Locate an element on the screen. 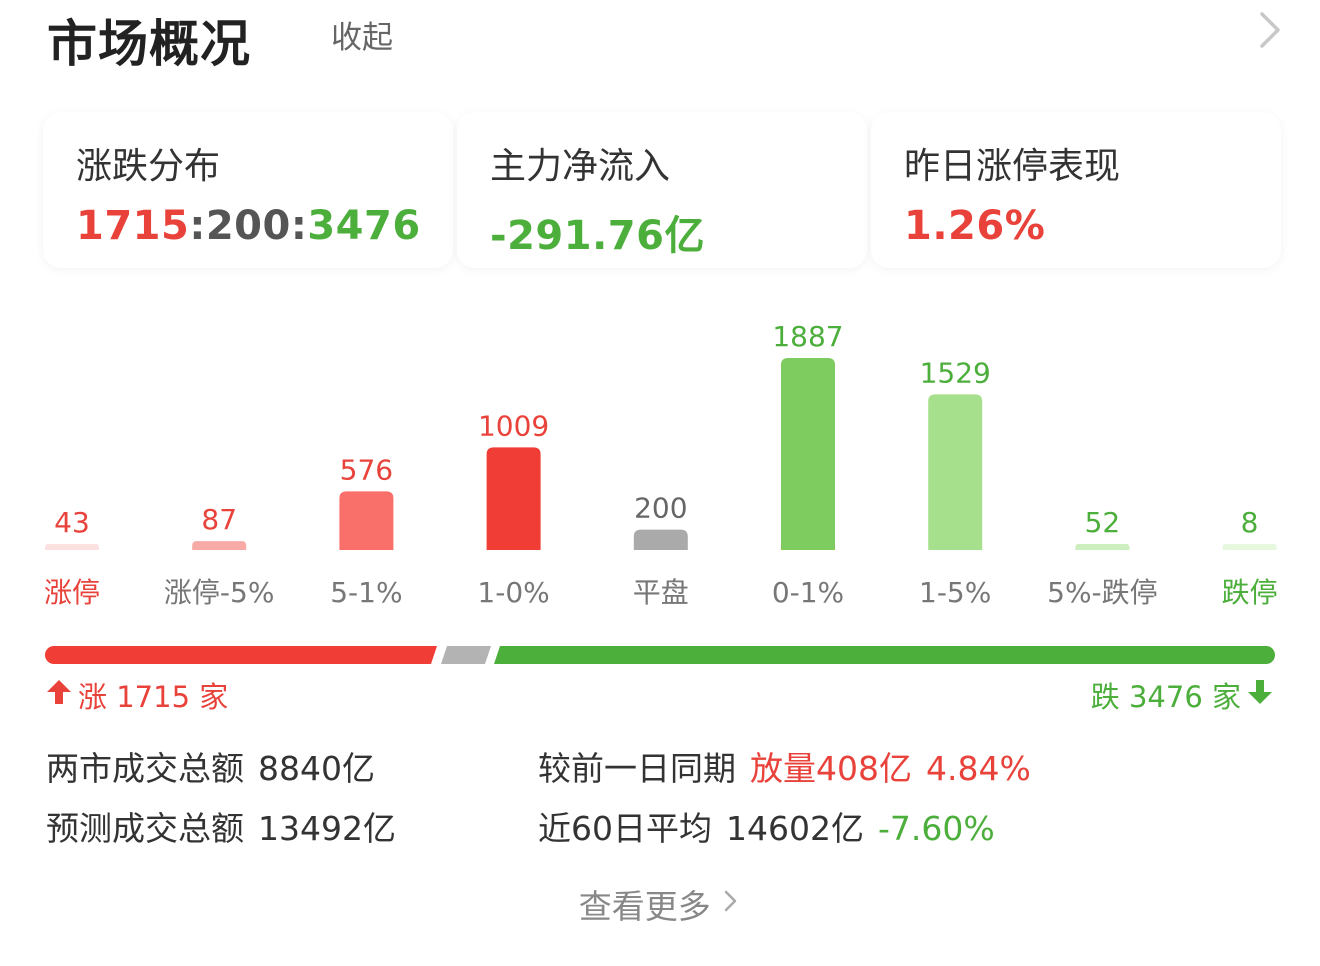 The width and height of the screenshot is (1320, 966). compare-pct: 4.84% is located at coordinates (978, 768).